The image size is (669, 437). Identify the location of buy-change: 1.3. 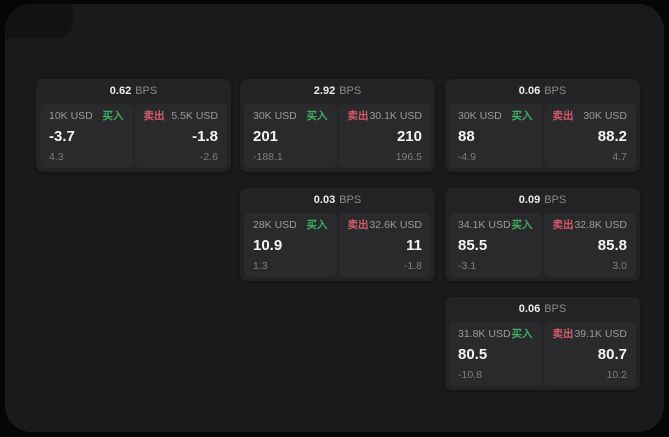
(260, 265).